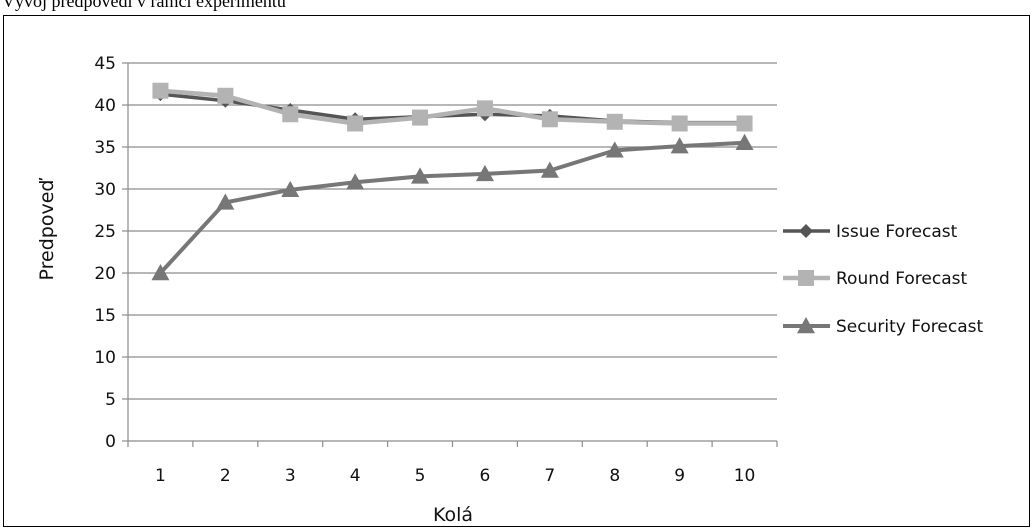 The width and height of the screenshot is (1036, 529). What do you see at coordinates (105, 274) in the screenshot?
I see `y-tick-label: 20` at bounding box center [105, 274].